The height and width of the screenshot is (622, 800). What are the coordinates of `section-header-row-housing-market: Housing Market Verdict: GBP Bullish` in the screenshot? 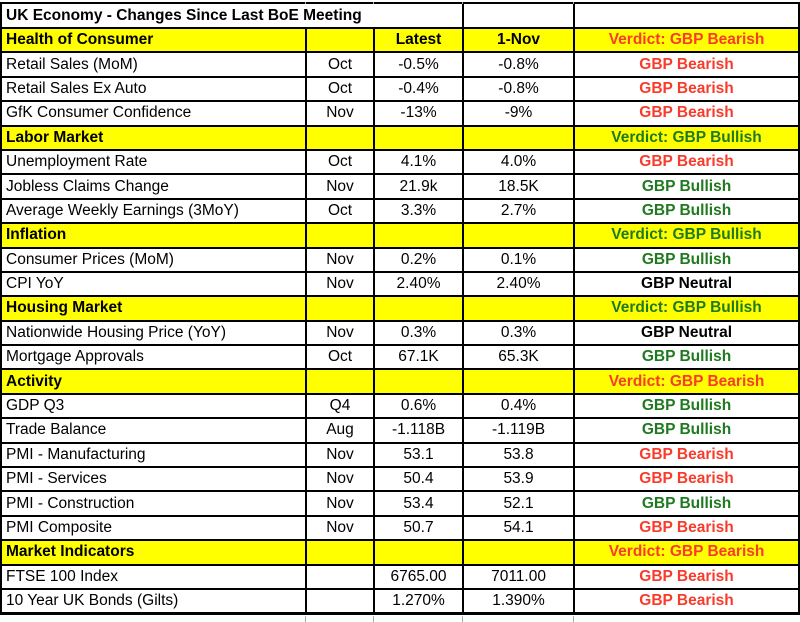 It's located at (400, 308).